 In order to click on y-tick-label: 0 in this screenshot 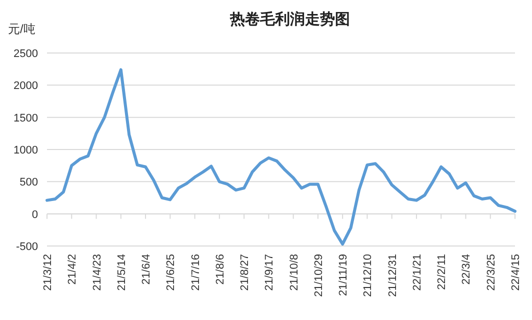, I will do `click(35, 214)`.